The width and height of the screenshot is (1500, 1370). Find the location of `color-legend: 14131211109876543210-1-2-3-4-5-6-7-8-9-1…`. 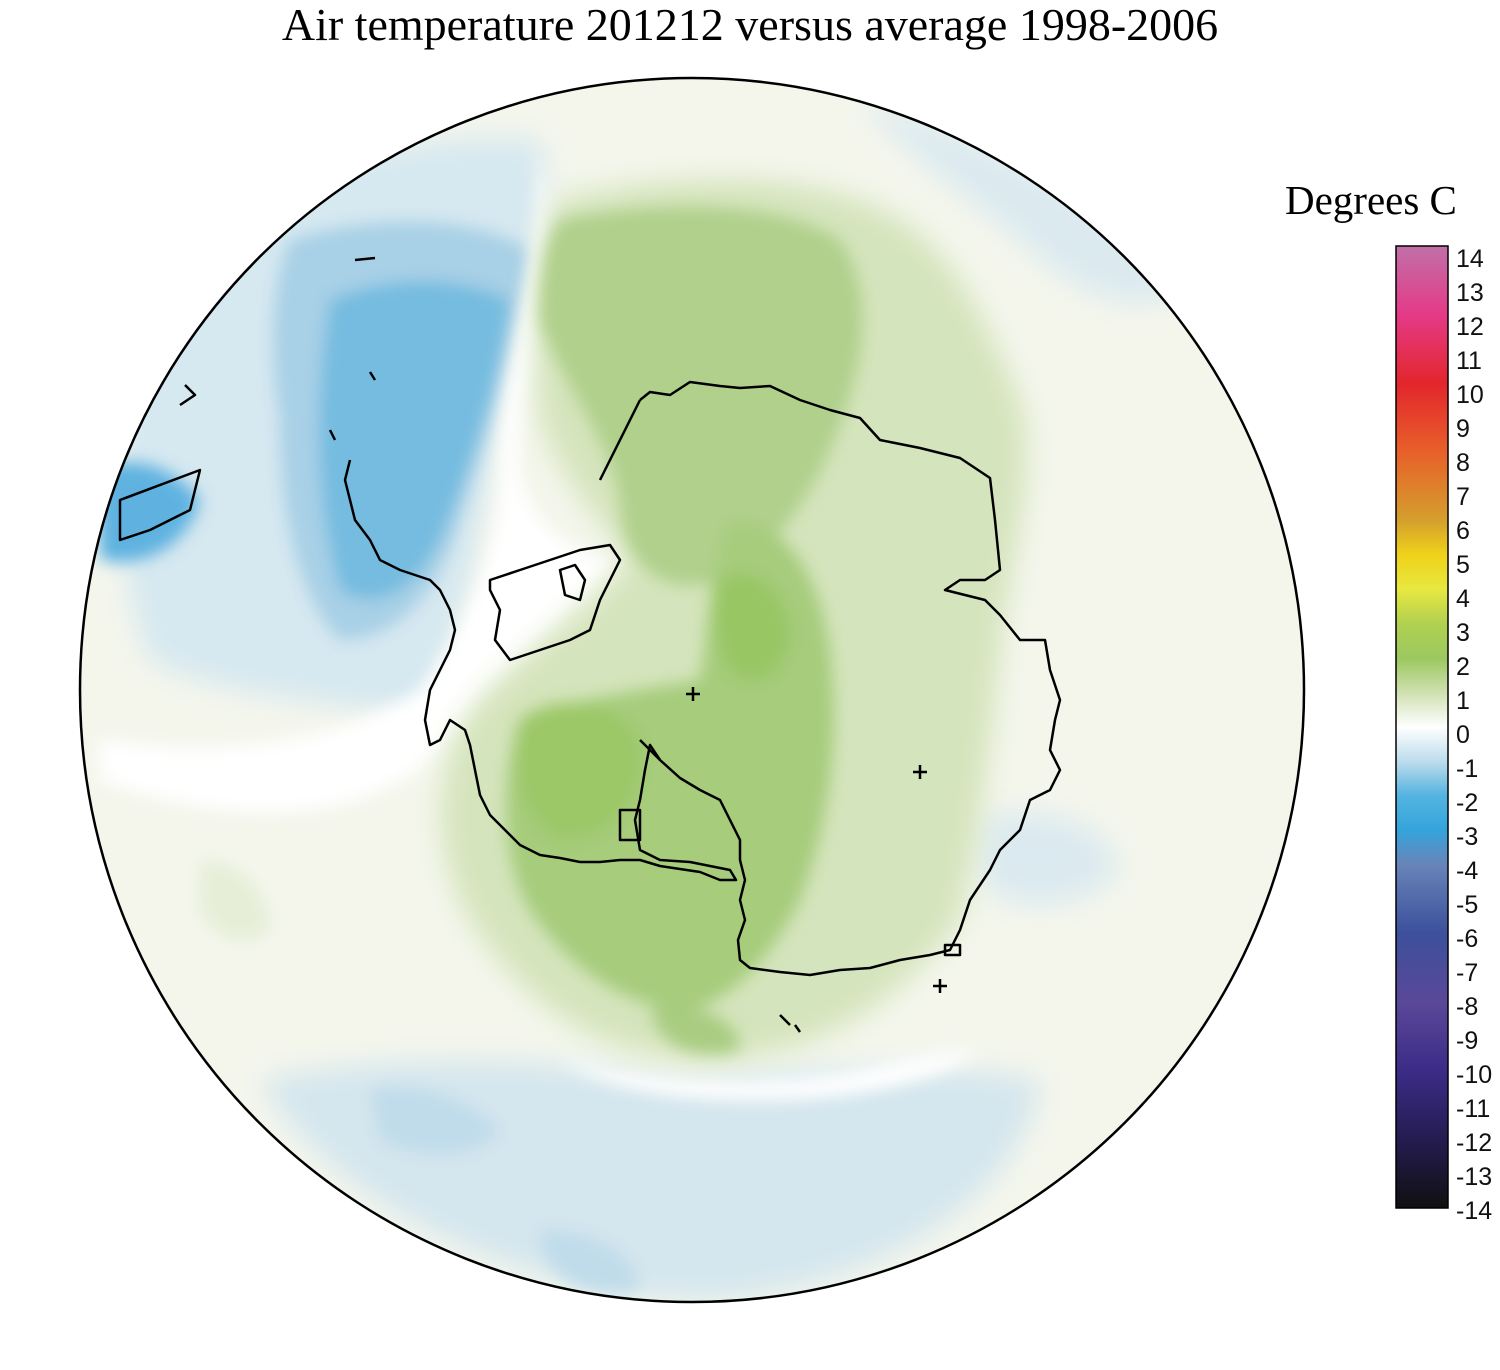

color-legend: 14131211109876543210-1-2-3-4-5-6-7-8-9-1… is located at coordinates (1443, 735).